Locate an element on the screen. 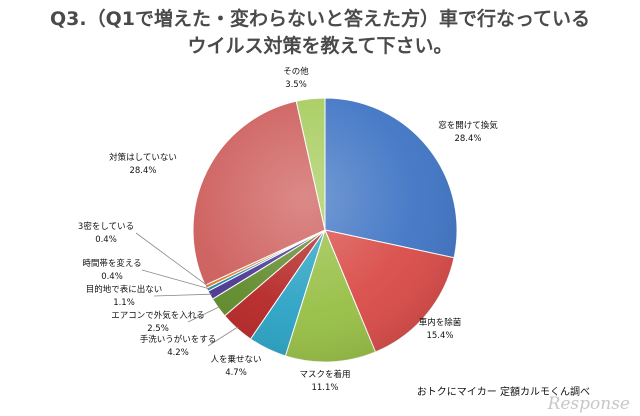 This screenshot has height=416, width=640. slice-value-8: 0.4% is located at coordinates (106, 240).